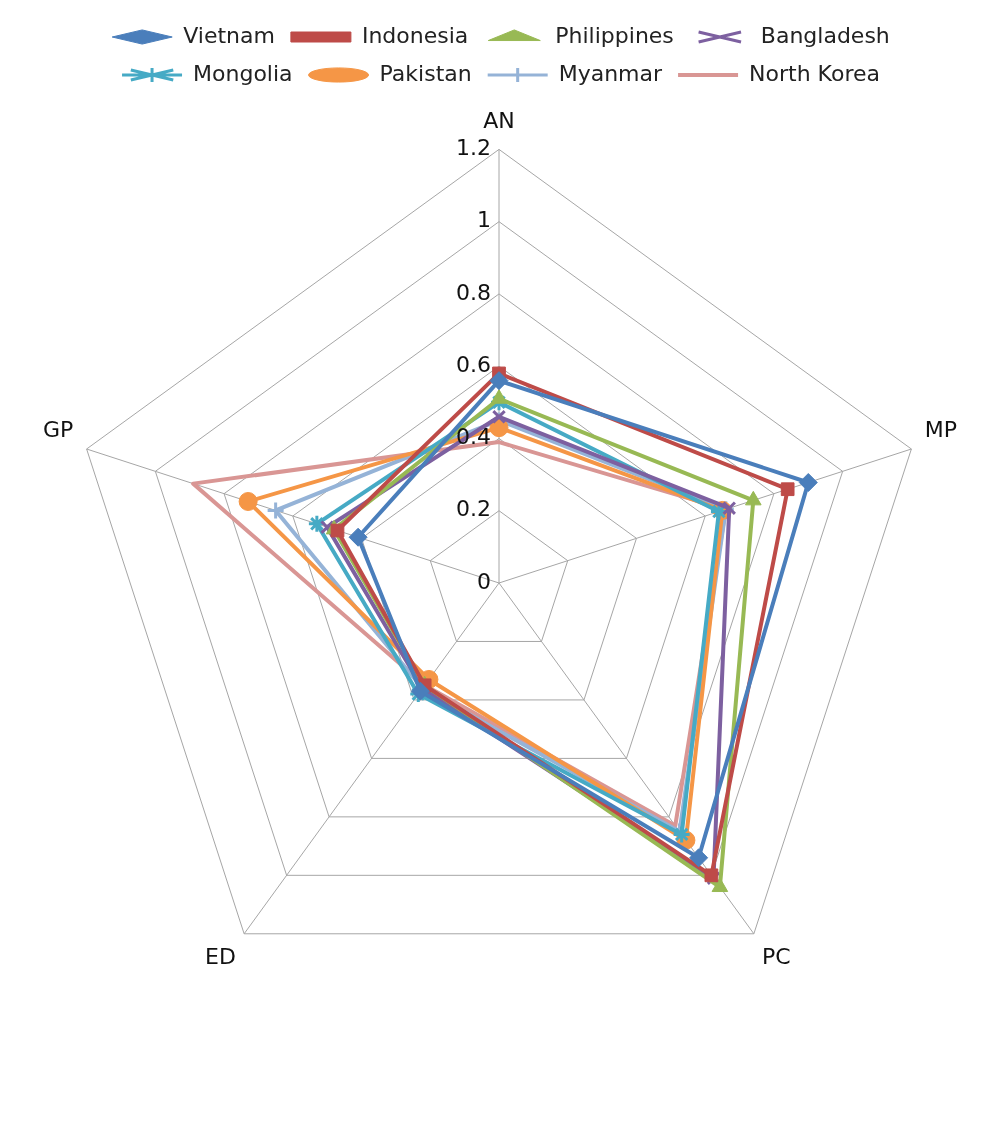  I want to click on y-tick-label: 0.2, so click(473, 509).